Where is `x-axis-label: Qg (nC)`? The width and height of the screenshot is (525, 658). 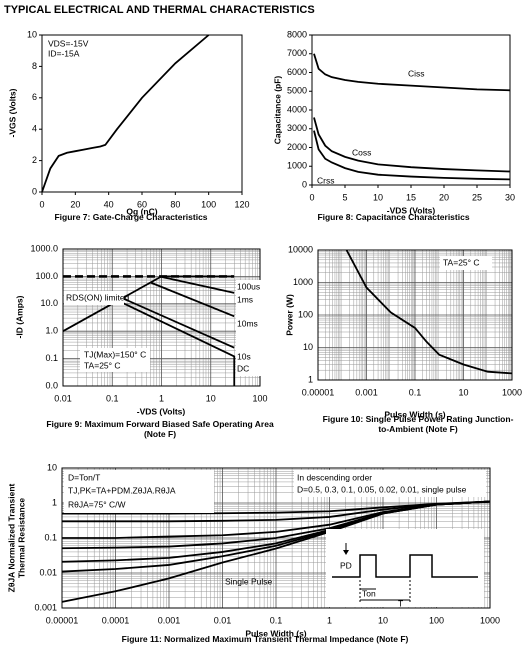 x-axis-label: Qg (nC) is located at coordinates (141, 211).